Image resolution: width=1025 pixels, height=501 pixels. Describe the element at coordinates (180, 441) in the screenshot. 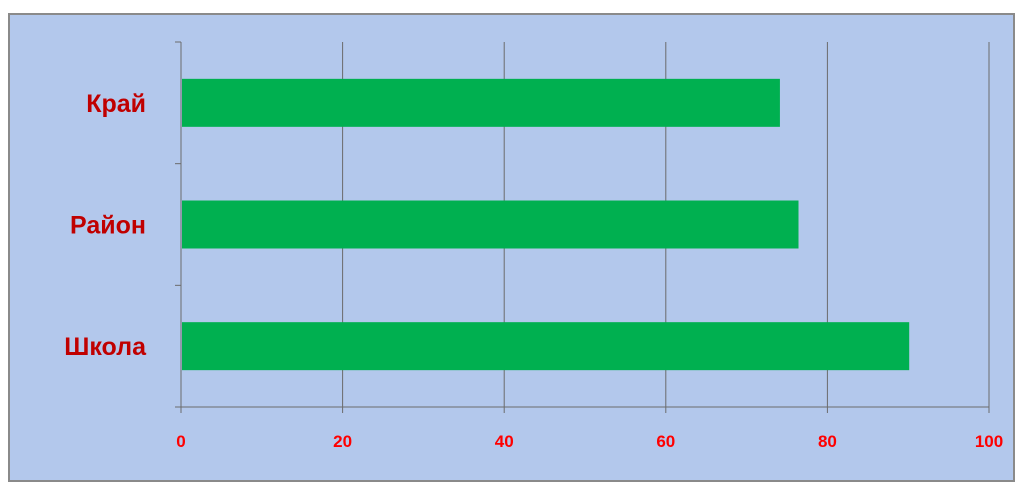

I see `x-tick-label: 0` at that location.